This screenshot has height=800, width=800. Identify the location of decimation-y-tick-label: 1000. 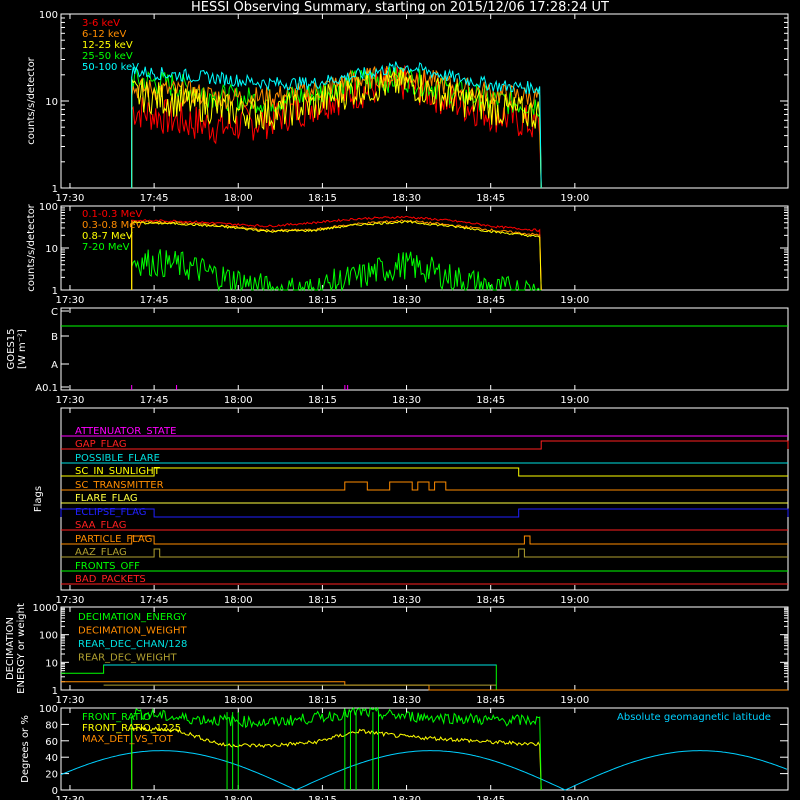
(45, 608).